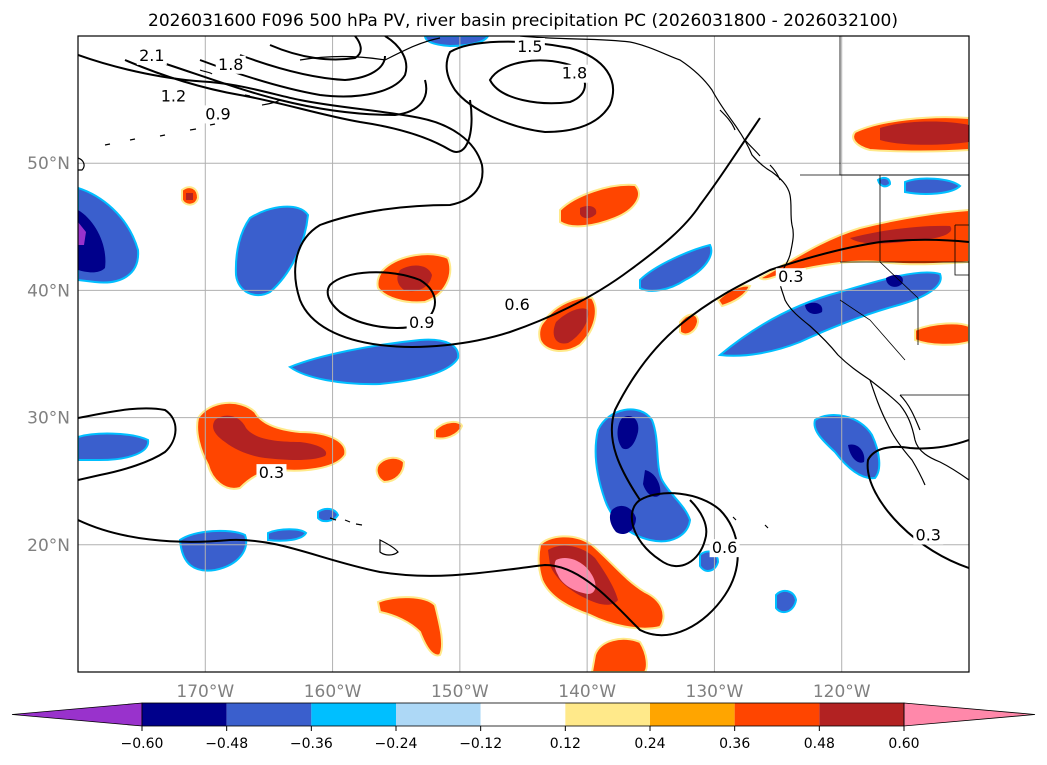 The image size is (1047, 765). What do you see at coordinates (884, 216) in the screenshot?
I see `political-borders` at bounding box center [884, 216].